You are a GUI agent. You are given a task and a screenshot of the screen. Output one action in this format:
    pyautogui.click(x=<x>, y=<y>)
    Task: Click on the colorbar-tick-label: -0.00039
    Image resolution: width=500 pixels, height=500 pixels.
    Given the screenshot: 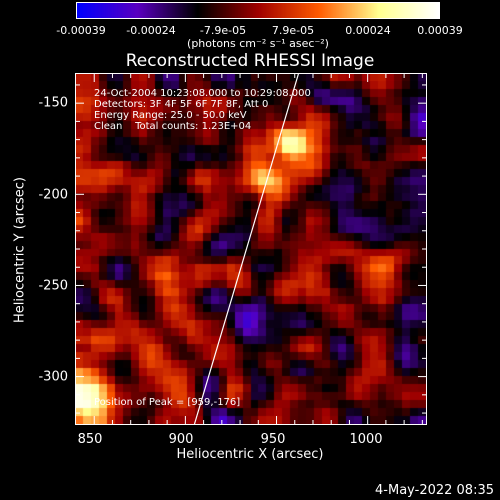 What is the action you would take?
    pyautogui.click(x=81, y=30)
    